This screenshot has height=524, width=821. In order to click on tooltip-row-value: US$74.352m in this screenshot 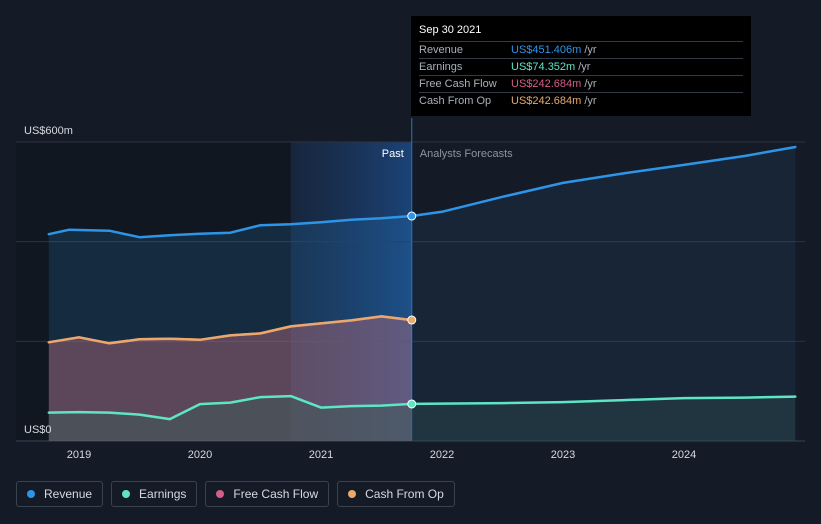, I will do `click(543, 67)`.